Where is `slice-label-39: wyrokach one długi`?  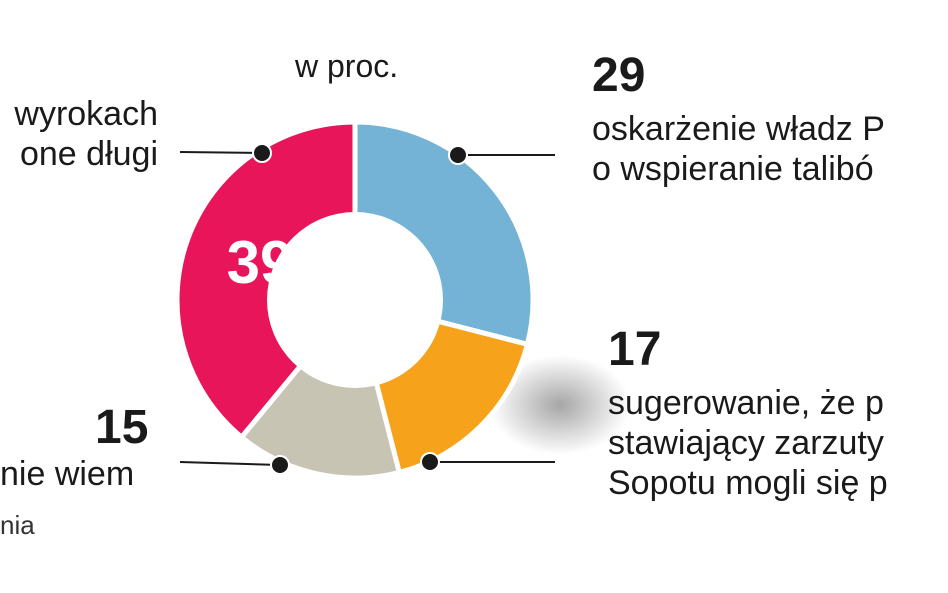 slice-label-39: wyrokach one długi is located at coordinates (86, 135).